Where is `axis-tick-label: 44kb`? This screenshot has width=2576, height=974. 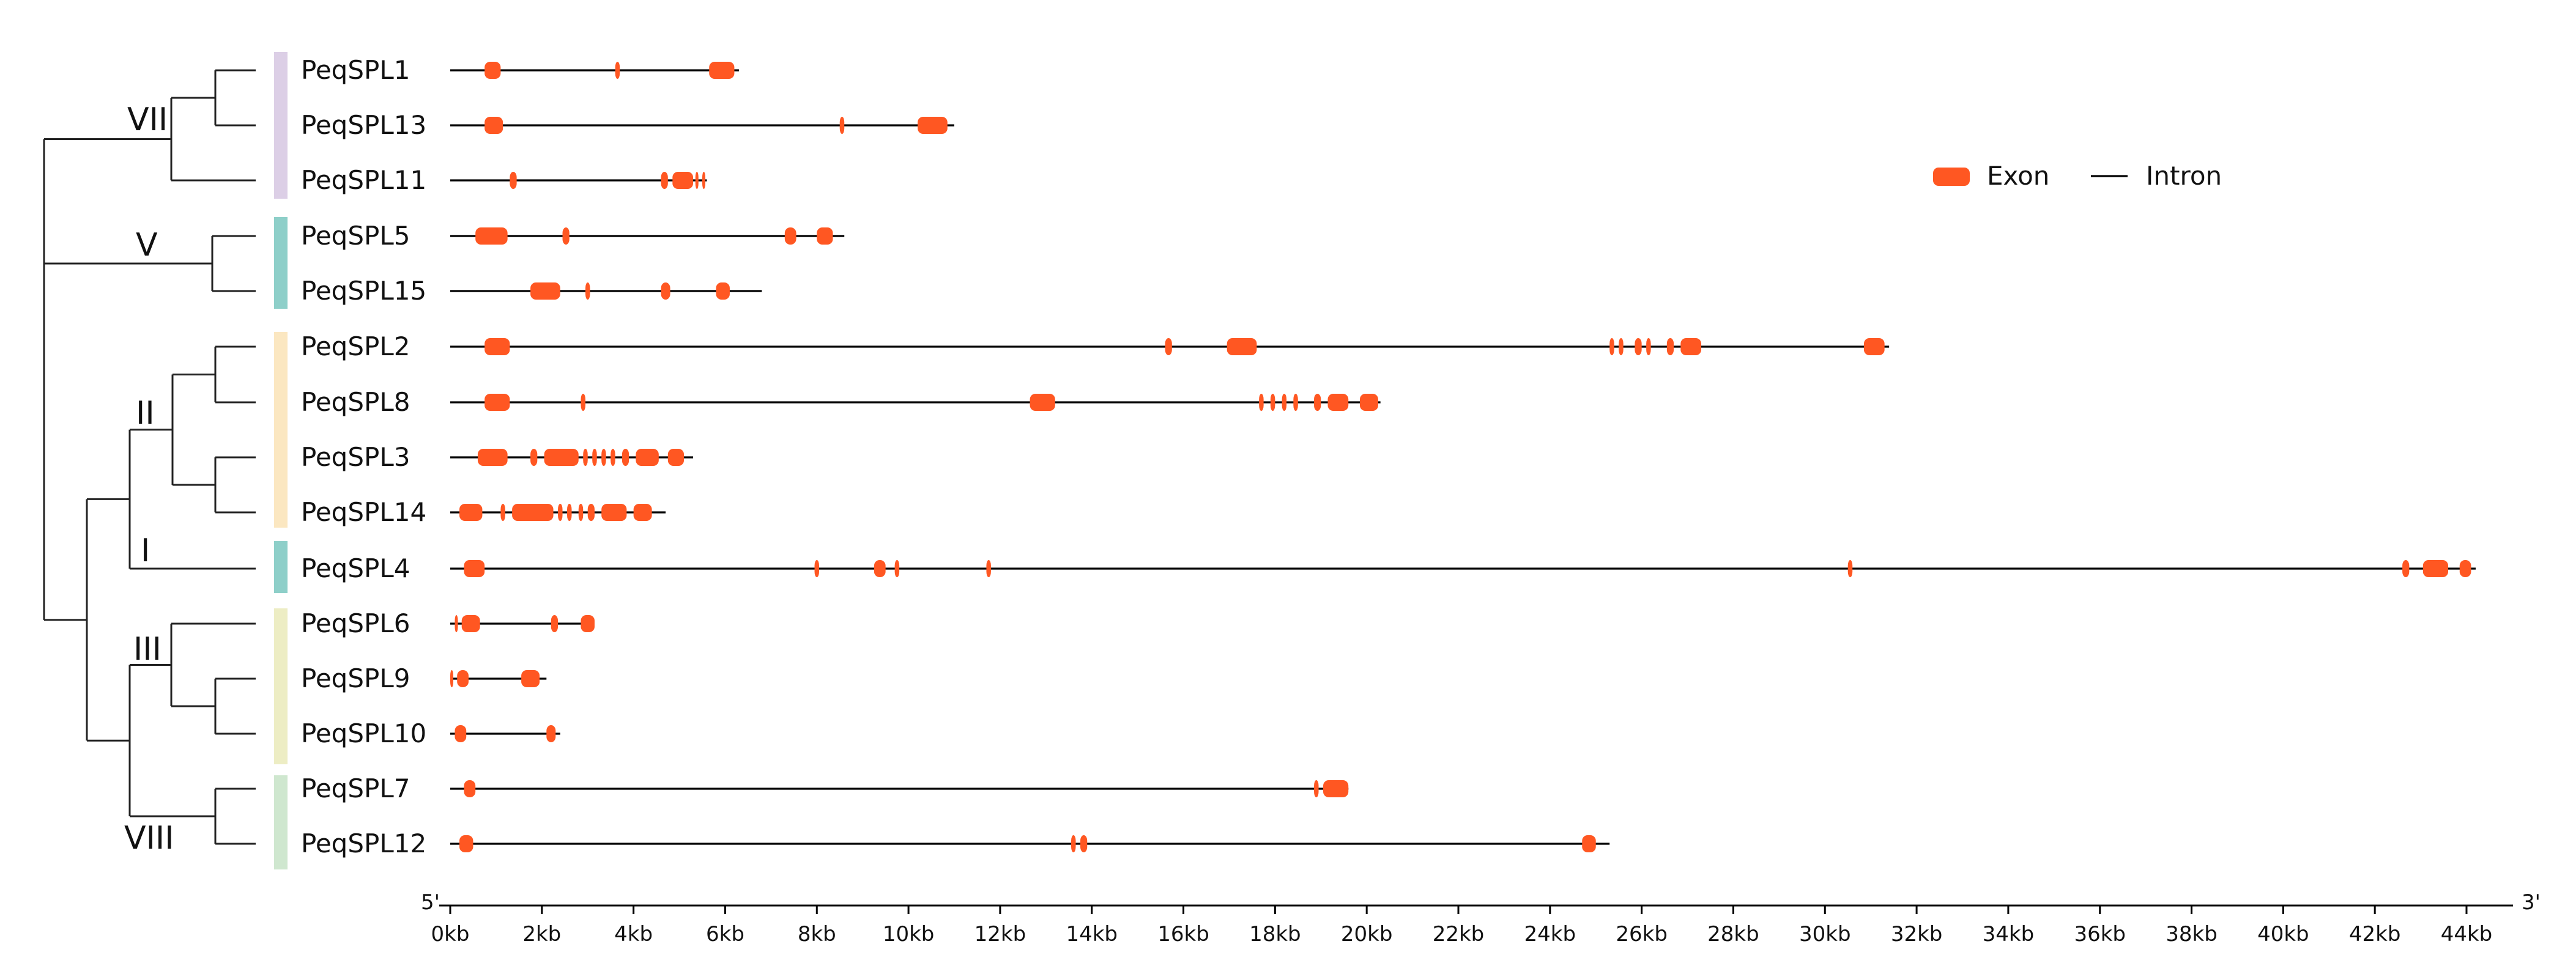
axis-tick-label: 44kb is located at coordinates (2467, 934).